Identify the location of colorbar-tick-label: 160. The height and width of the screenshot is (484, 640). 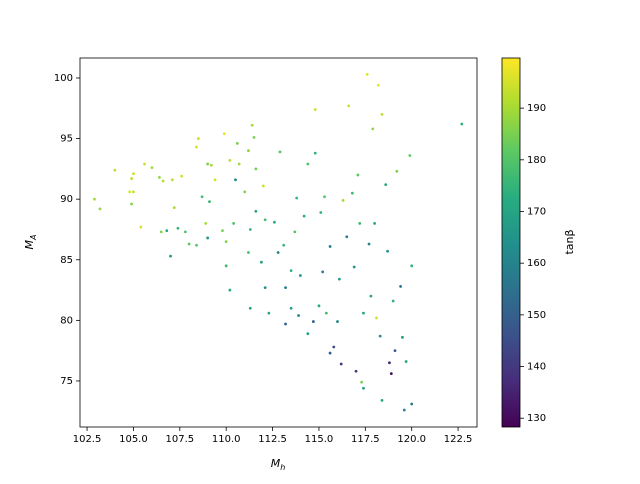
(536, 263).